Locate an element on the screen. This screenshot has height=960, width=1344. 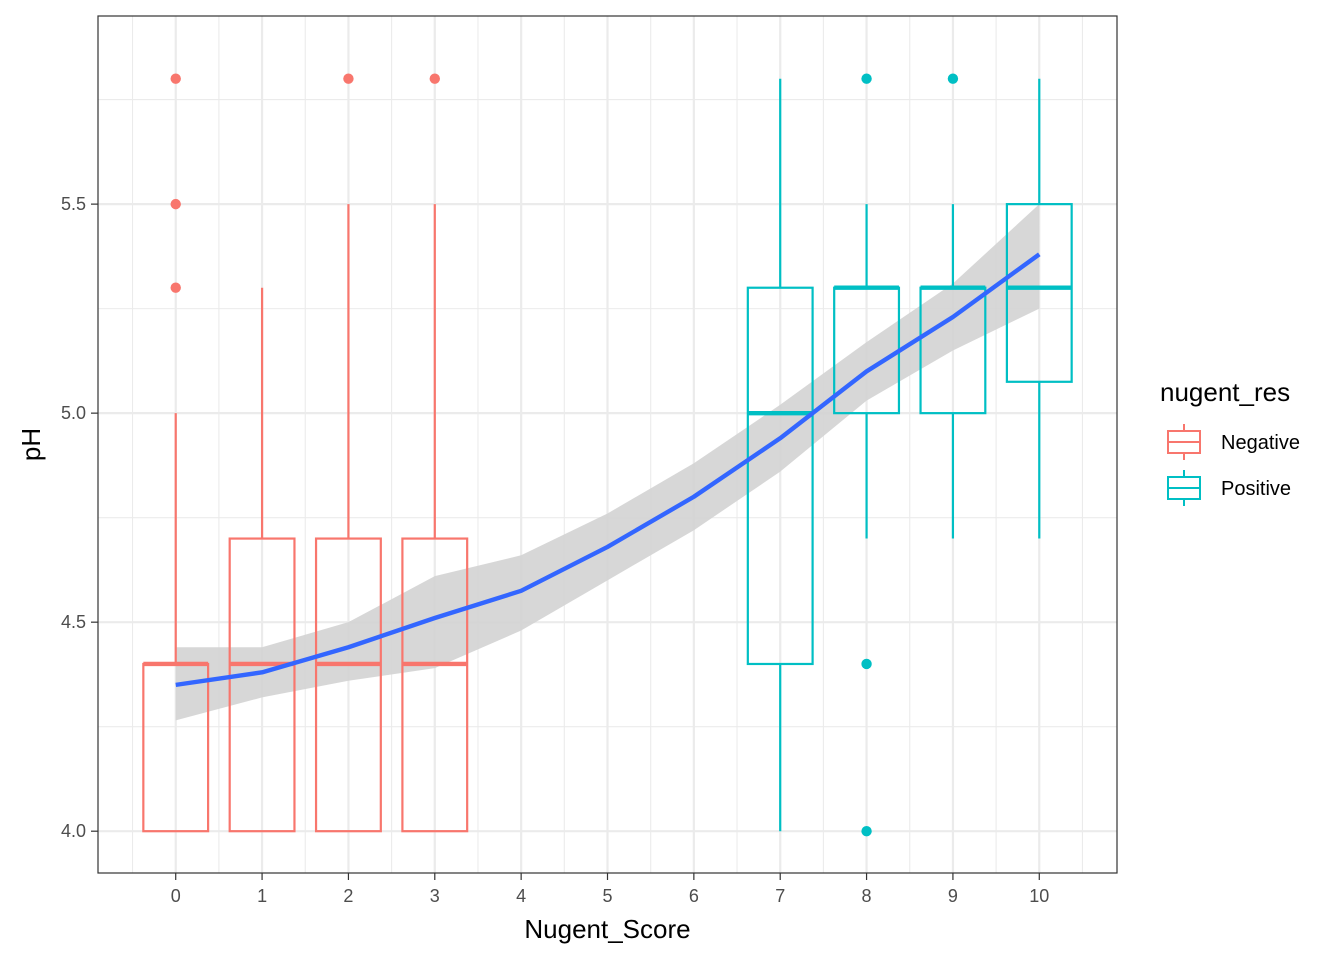
x-tick-label: 9 is located at coordinates (953, 896).